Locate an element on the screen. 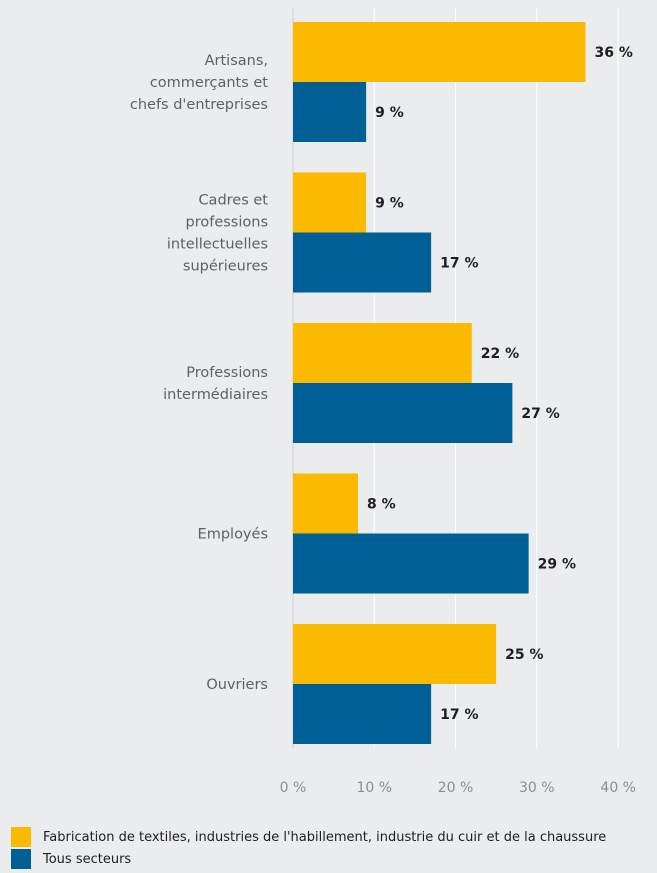 The image size is (657, 873). x-tick-label: 20 % is located at coordinates (456, 788).